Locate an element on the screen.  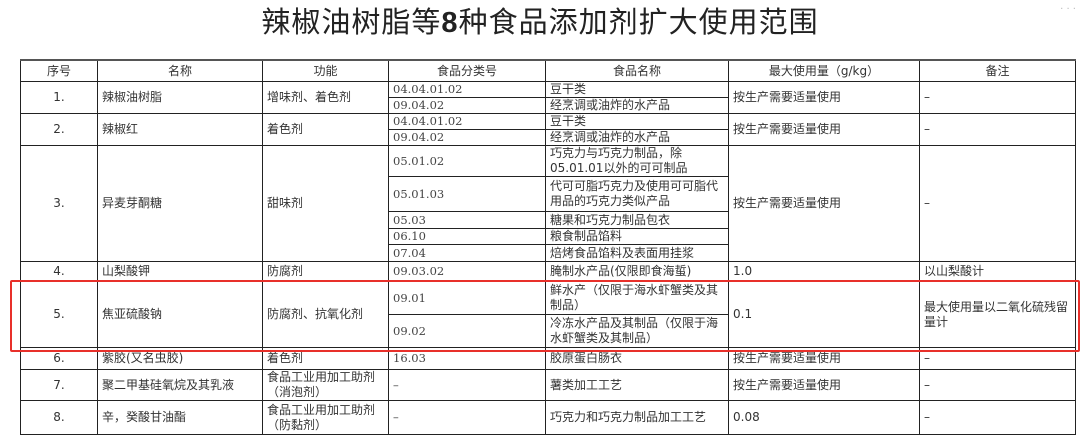
food-name: 冷冻水产品及其制品（仅限于海水虾蟹类及其制品） is located at coordinates (637, 331).